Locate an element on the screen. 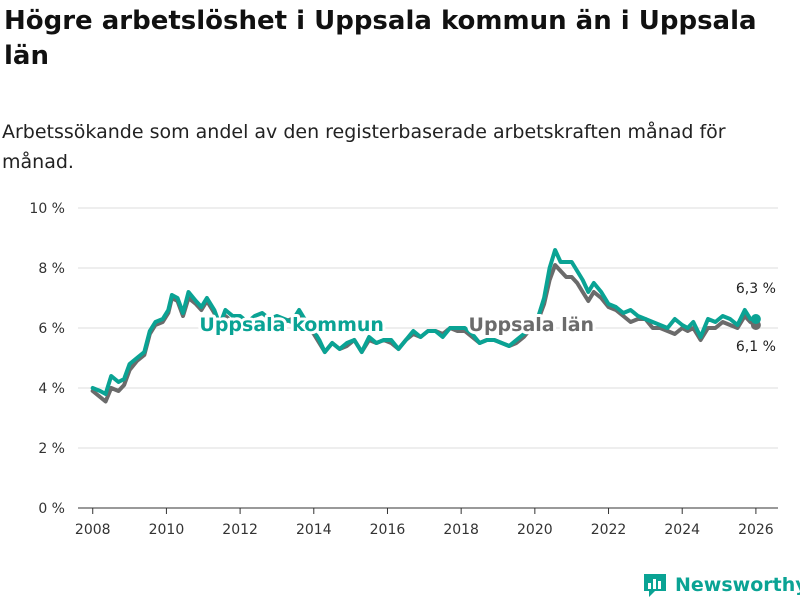  x-axis: 2008 2010 2012 2014 2016 2018 2020 2022 2024 2026 is located at coordinates (424, 523).